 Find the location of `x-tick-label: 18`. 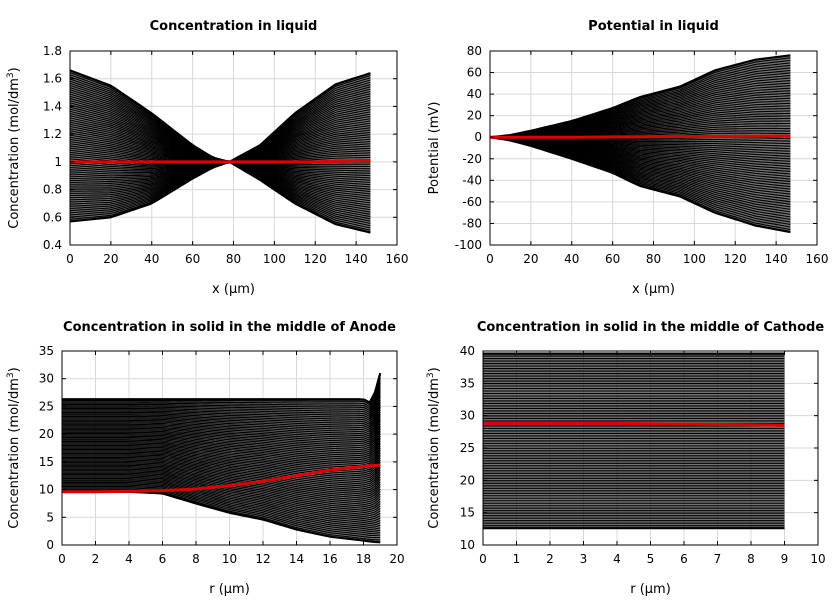

x-tick-label: 18 is located at coordinates (363, 559).